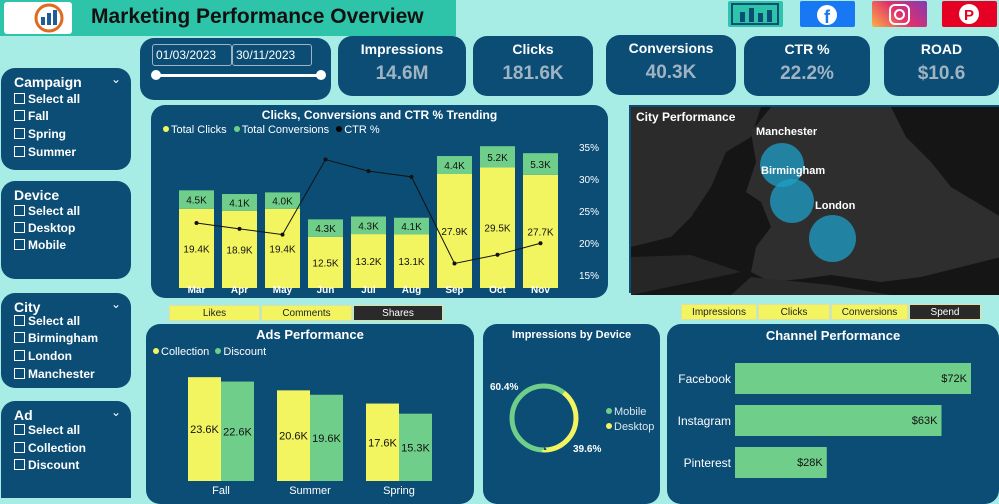 The image size is (999, 504). What do you see at coordinates (228, 18) in the screenshot?
I see `title-bar` at bounding box center [228, 18].